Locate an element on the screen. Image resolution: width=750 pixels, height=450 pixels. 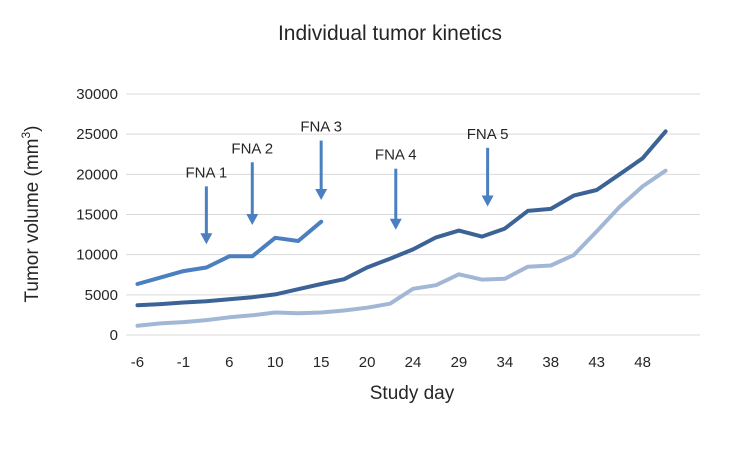
x-tick-label: 20 is located at coordinates (367, 362).